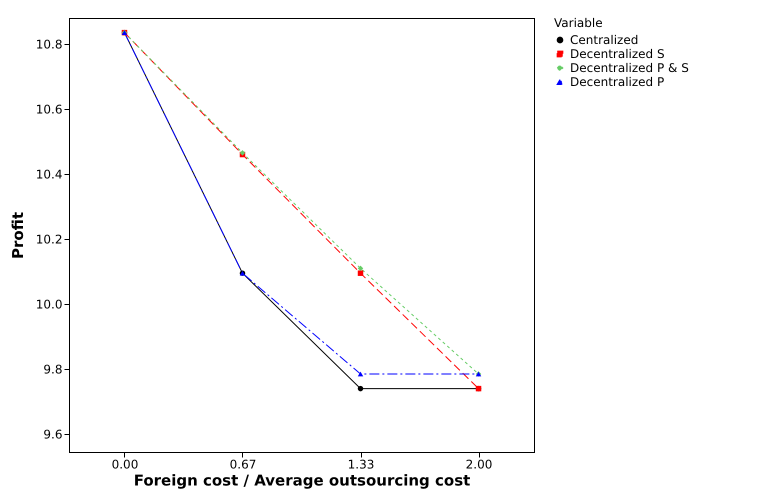 The width and height of the screenshot is (769, 497). I want to click on y-tick-label: 10.6, so click(49, 109).